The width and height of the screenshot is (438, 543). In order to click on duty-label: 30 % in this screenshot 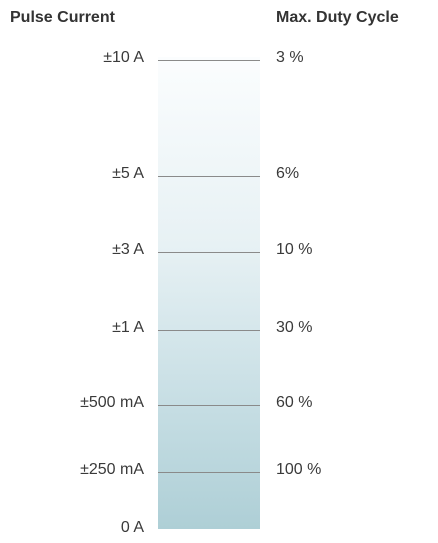, I will do `click(294, 327)`.